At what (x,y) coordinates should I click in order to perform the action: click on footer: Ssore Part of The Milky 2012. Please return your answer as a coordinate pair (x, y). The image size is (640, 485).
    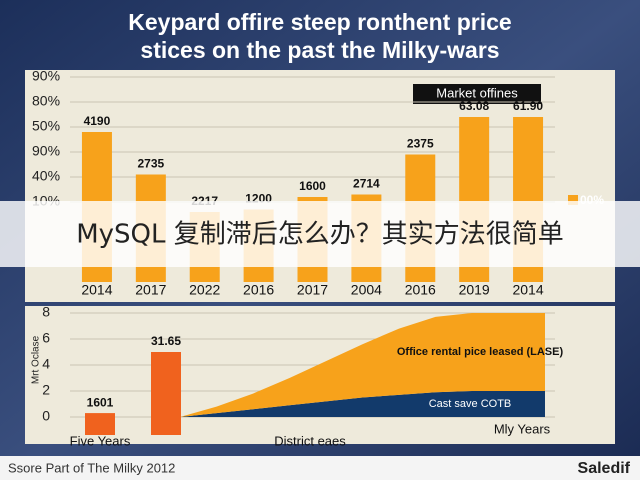
    Looking at the image, I should click on (91, 467).